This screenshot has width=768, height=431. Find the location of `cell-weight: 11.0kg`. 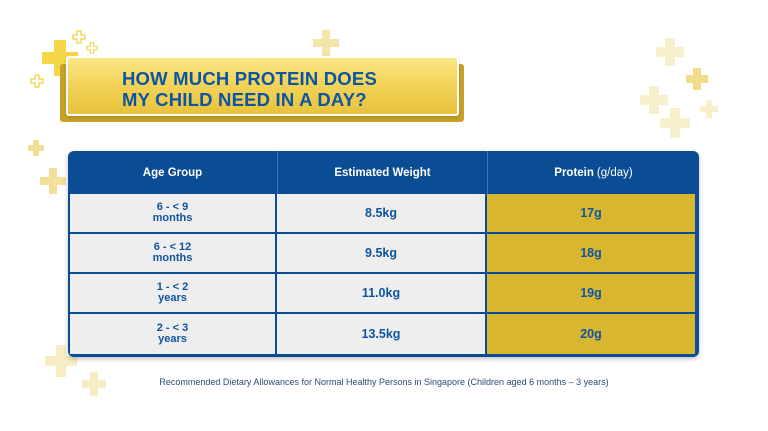

cell-weight: 11.0kg is located at coordinates (382, 293).